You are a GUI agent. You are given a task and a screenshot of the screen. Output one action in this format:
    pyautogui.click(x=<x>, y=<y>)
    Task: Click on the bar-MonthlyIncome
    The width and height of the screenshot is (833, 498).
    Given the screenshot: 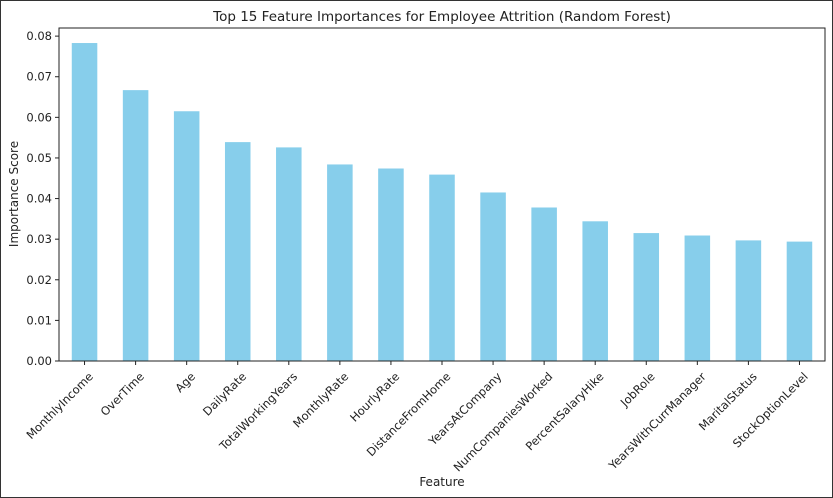 What is the action you would take?
    pyautogui.click(x=84, y=202)
    